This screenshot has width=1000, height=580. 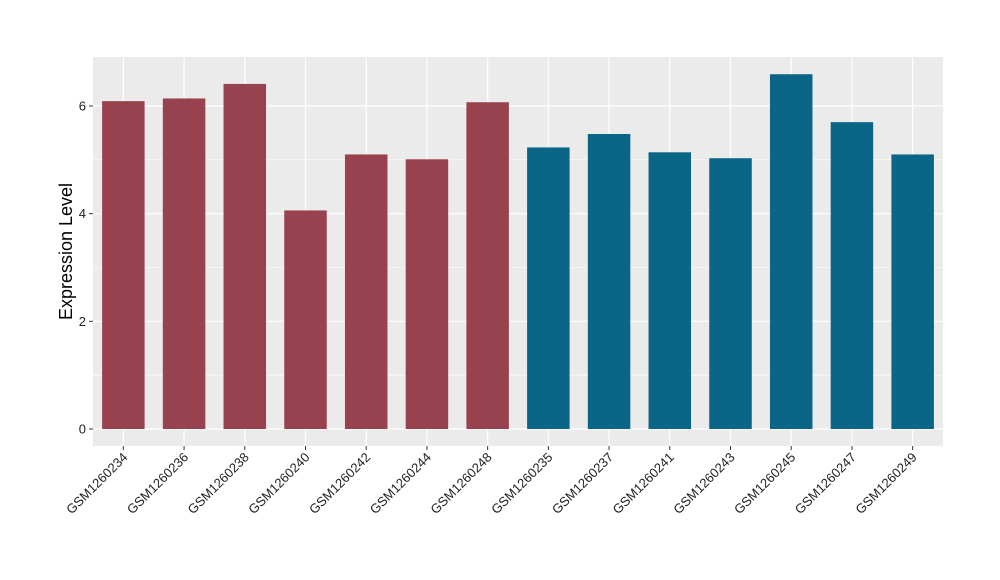 I want to click on bar-GSM1260238, so click(x=245, y=256).